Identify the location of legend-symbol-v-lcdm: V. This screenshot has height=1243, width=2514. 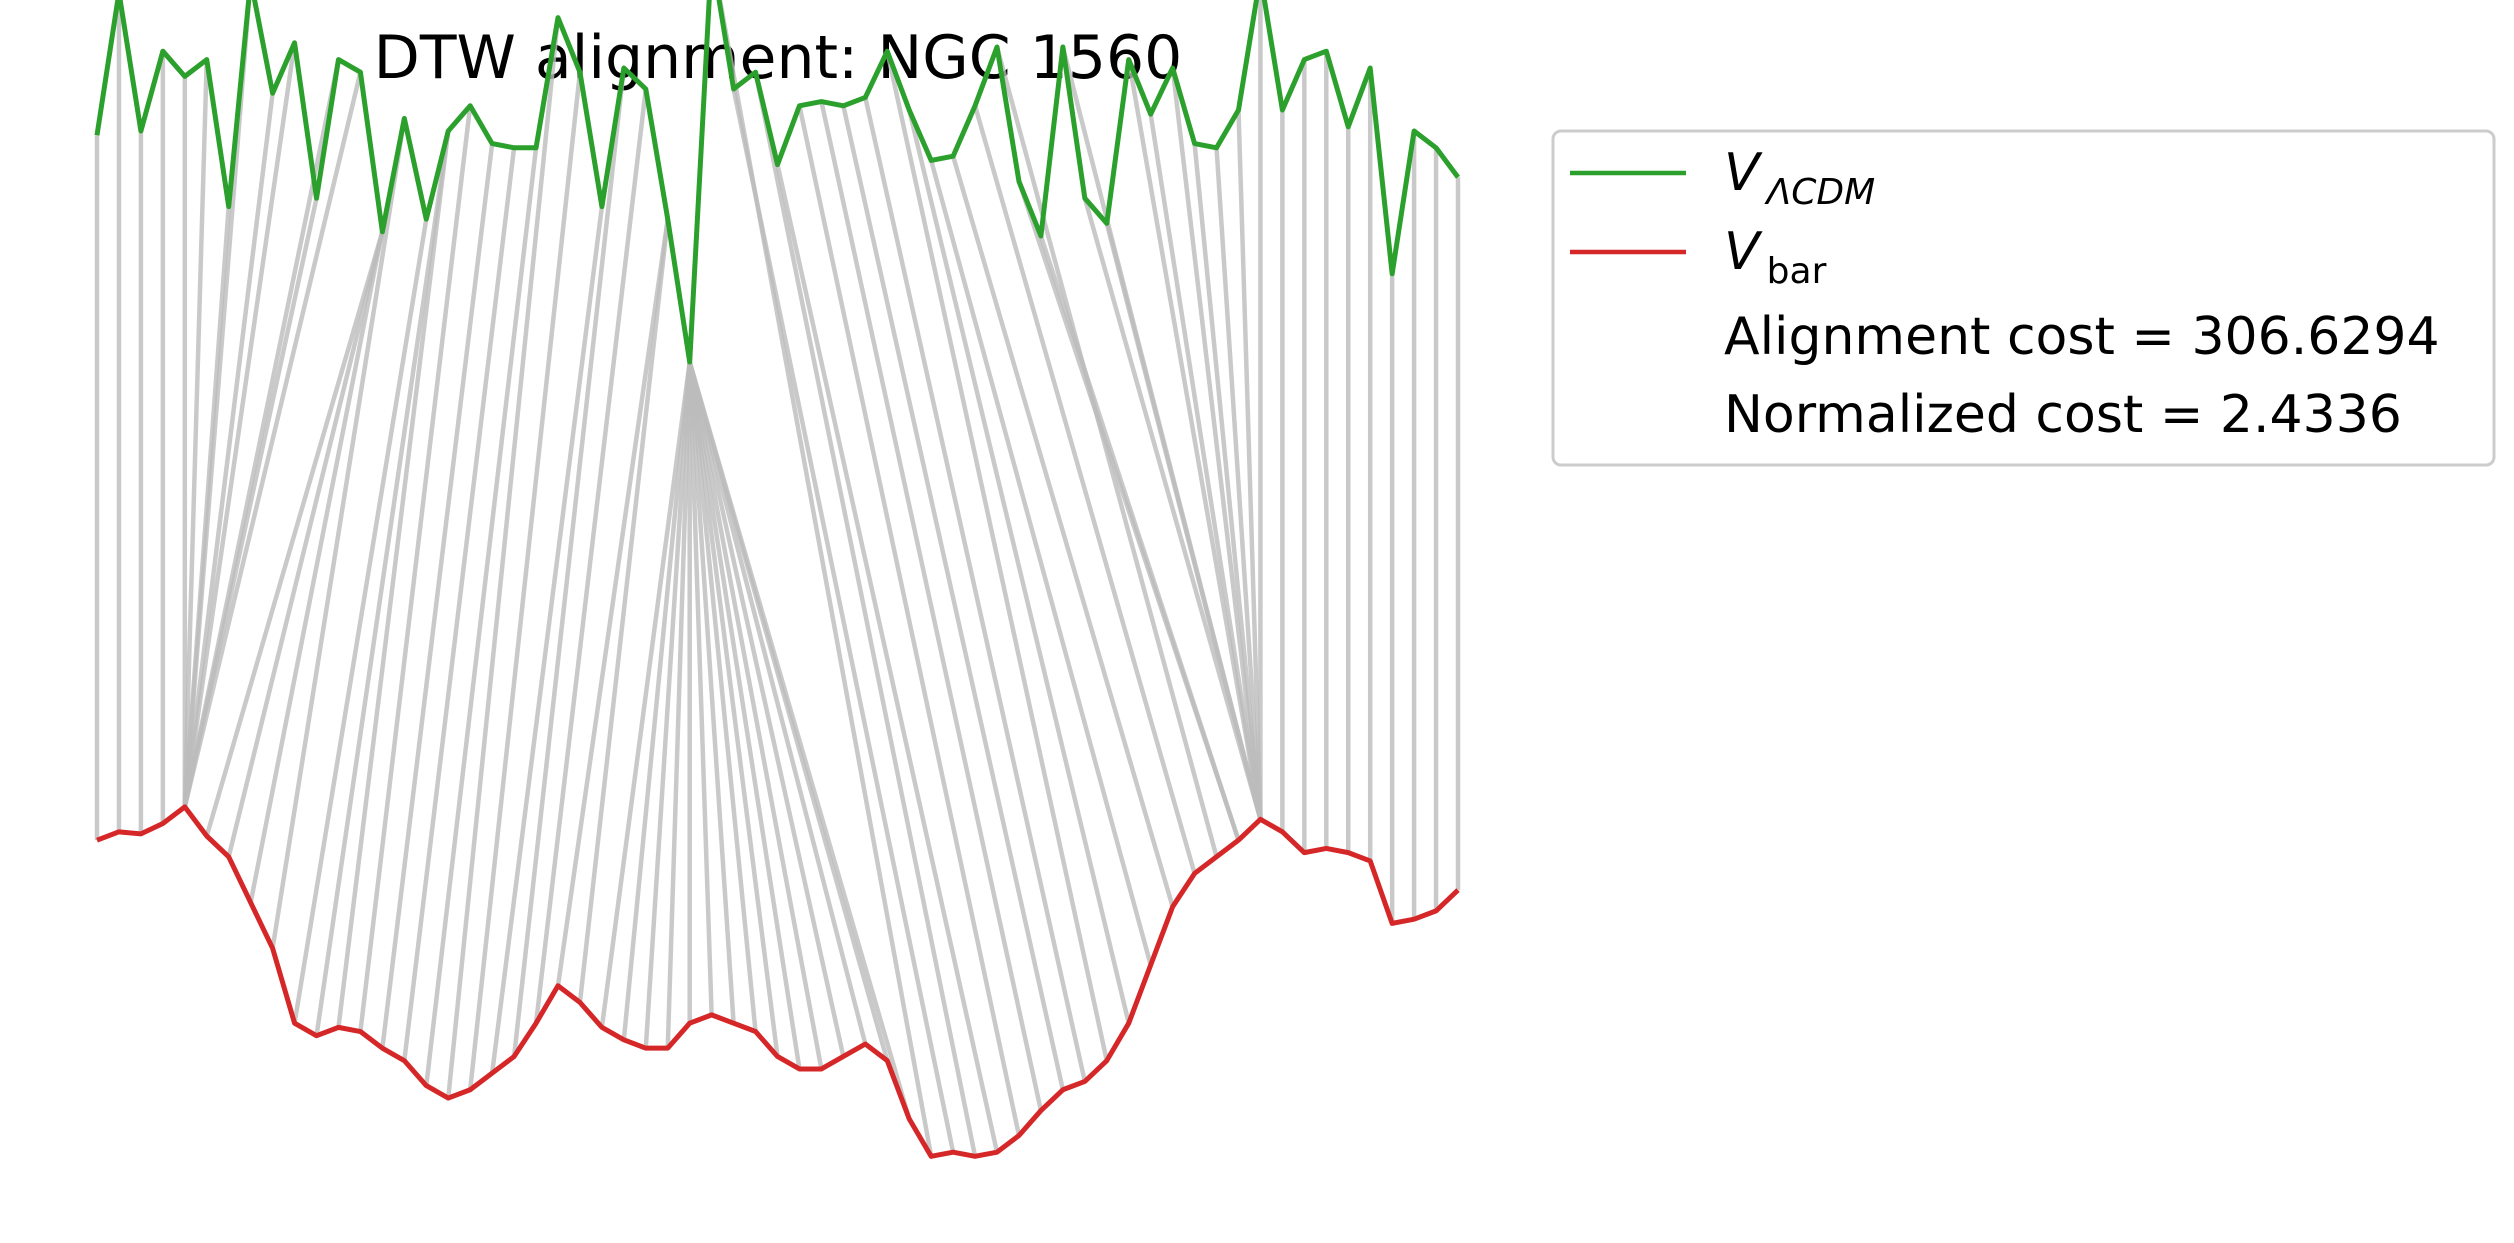
(1743, 173).